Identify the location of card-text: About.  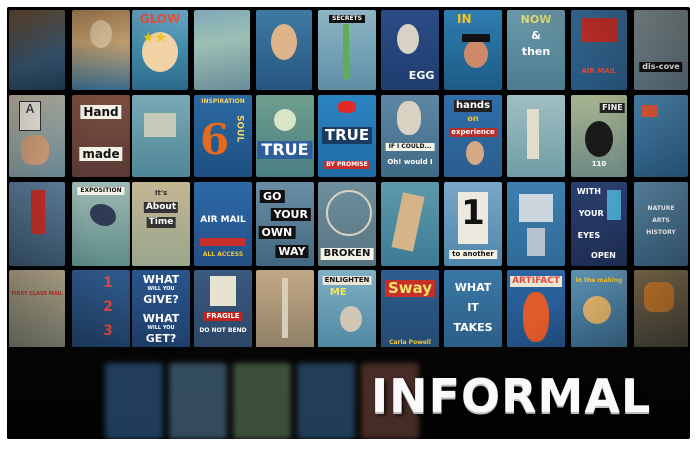
(161, 207).